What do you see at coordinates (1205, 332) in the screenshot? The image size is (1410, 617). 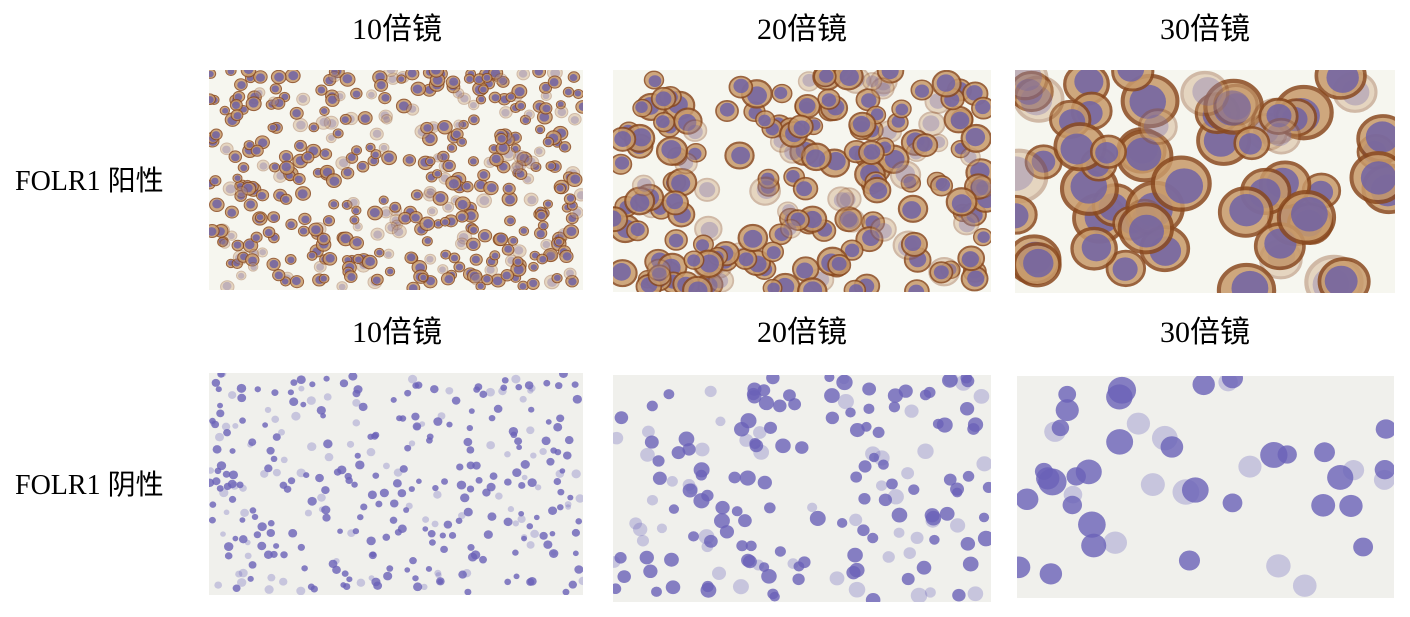 I see `column-header-30x: 30倍镜` at bounding box center [1205, 332].